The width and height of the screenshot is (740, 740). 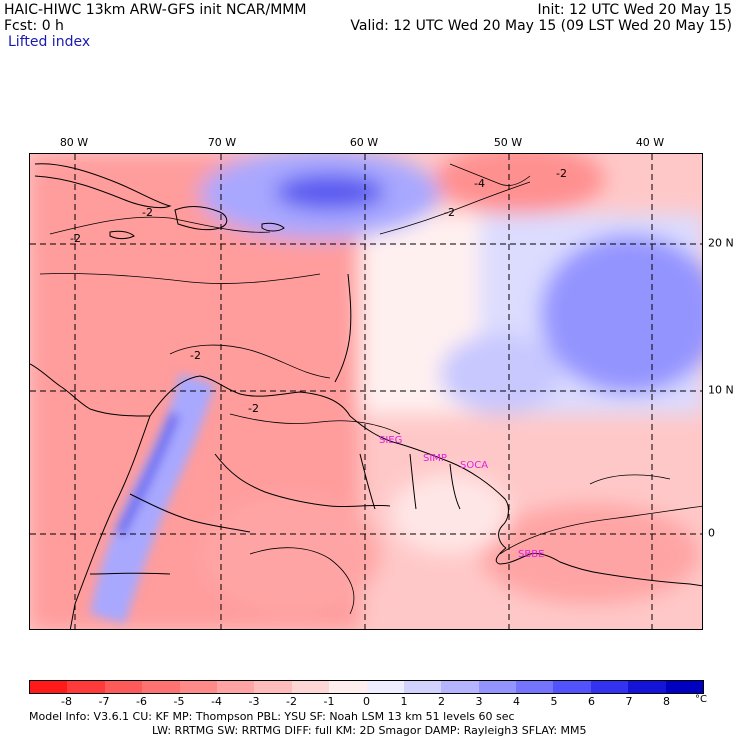 What do you see at coordinates (554, 701) in the screenshot?
I see `colorbar-tick-label: 5` at bounding box center [554, 701].